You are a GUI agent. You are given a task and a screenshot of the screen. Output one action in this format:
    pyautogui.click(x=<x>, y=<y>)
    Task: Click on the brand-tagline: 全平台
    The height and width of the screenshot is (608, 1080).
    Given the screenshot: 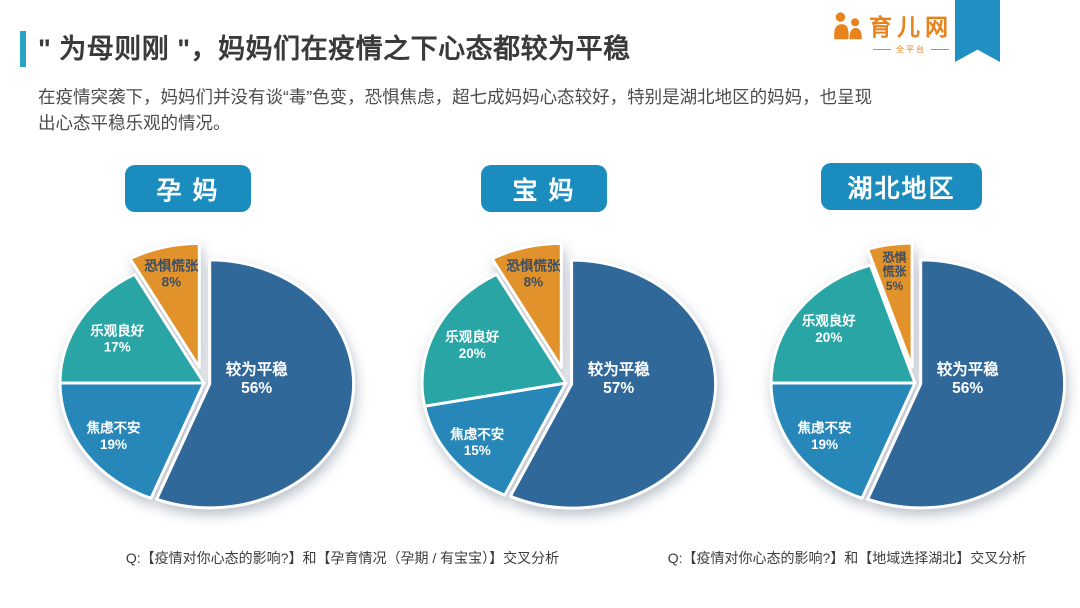 What is the action you would take?
    pyautogui.click(x=911, y=49)
    